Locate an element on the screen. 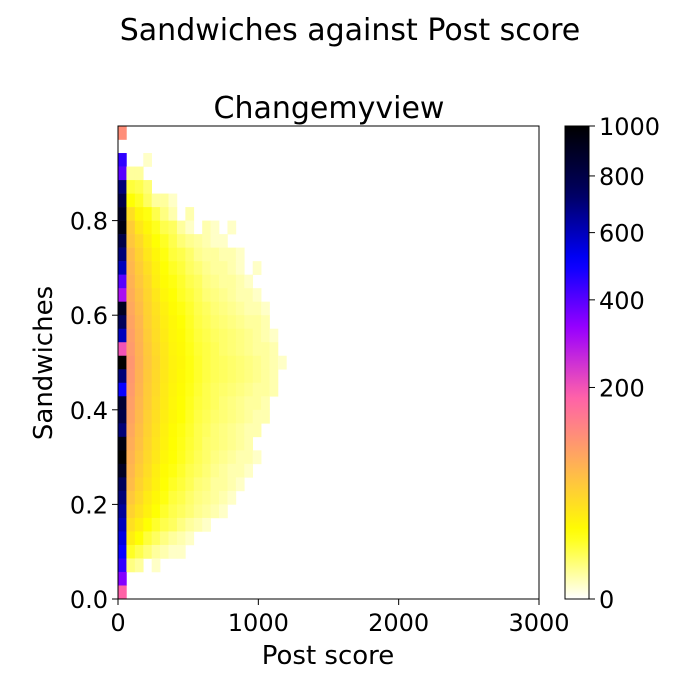 This screenshot has width=700, height=700. y-tick-label: 0.0 is located at coordinates (89, 600).